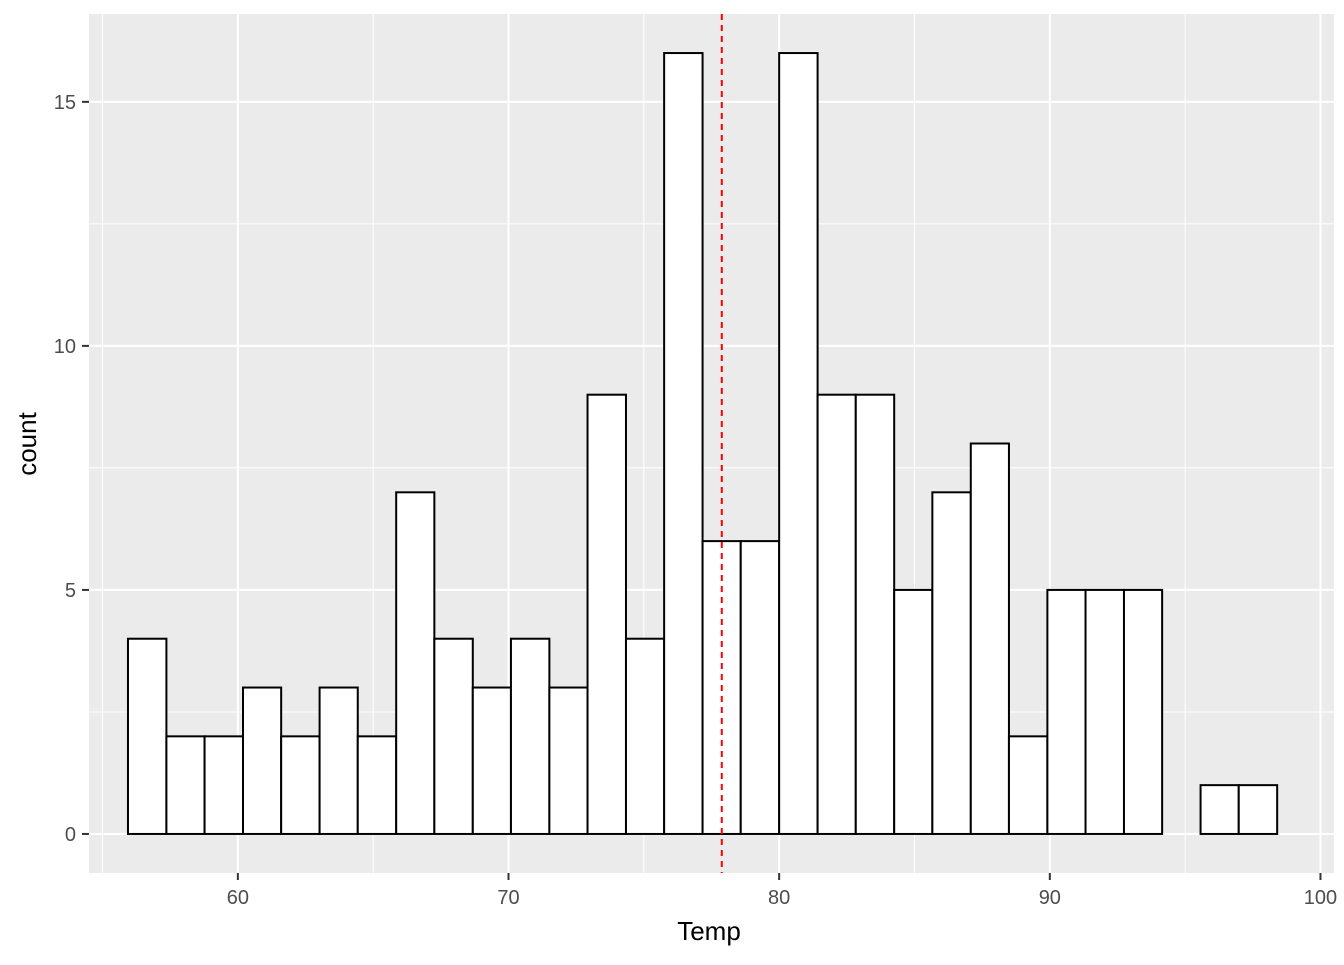 This screenshot has width=1344, height=965. Describe the element at coordinates (27, 443) in the screenshot. I see `y-axis-title: count` at that location.